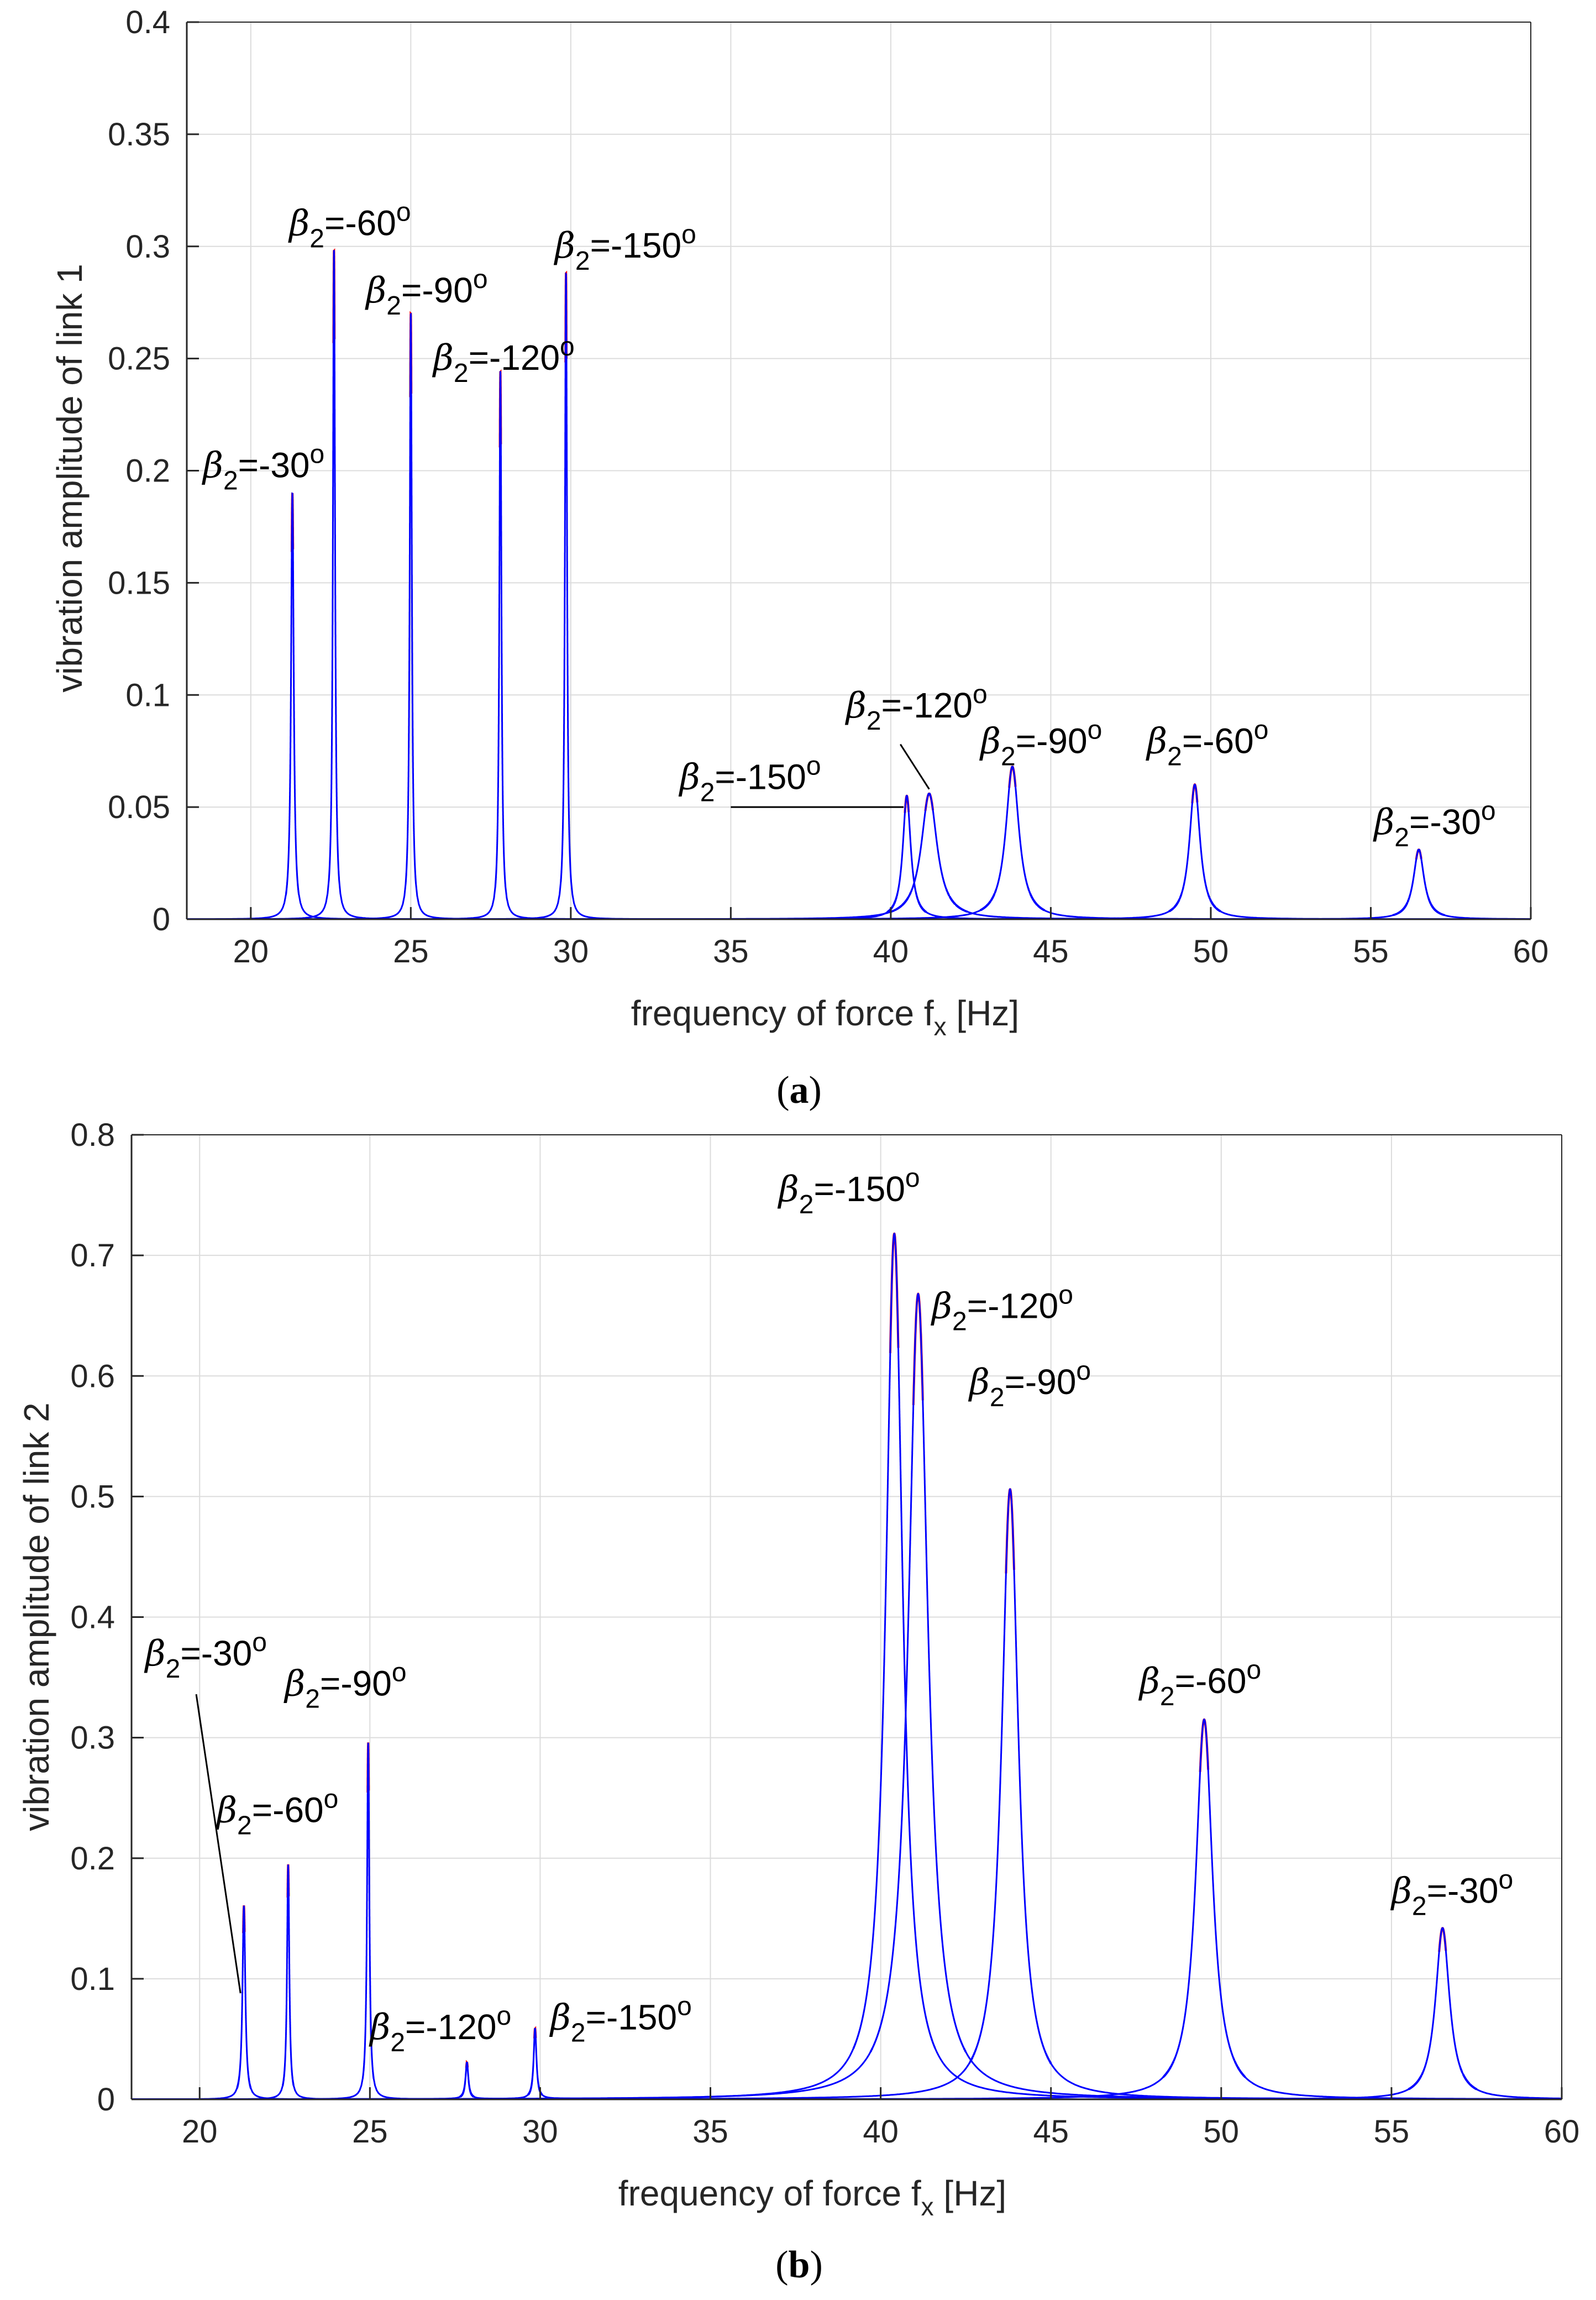 Image resolution: width=1596 pixels, height=2300 pixels. Describe the element at coordinates (139, 359) in the screenshot. I see `y-tick-label: 0.25` at that location.